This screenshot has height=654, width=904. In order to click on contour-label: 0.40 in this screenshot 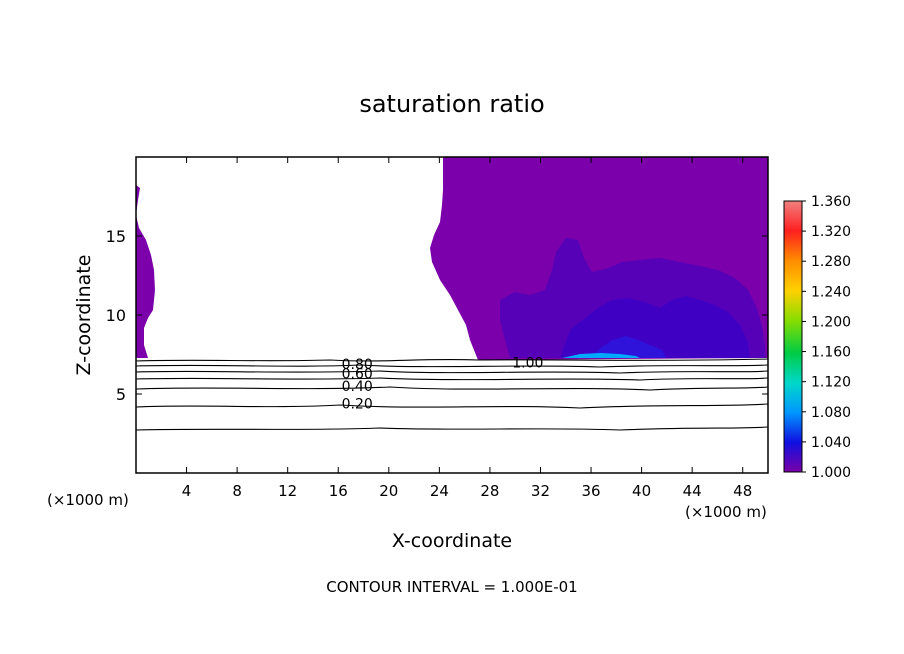, I will do `click(357, 387)`.